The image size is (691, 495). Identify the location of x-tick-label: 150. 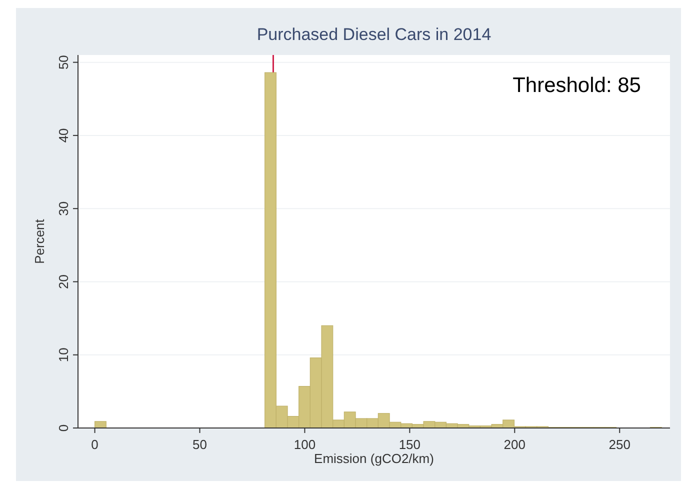
(409, 444).